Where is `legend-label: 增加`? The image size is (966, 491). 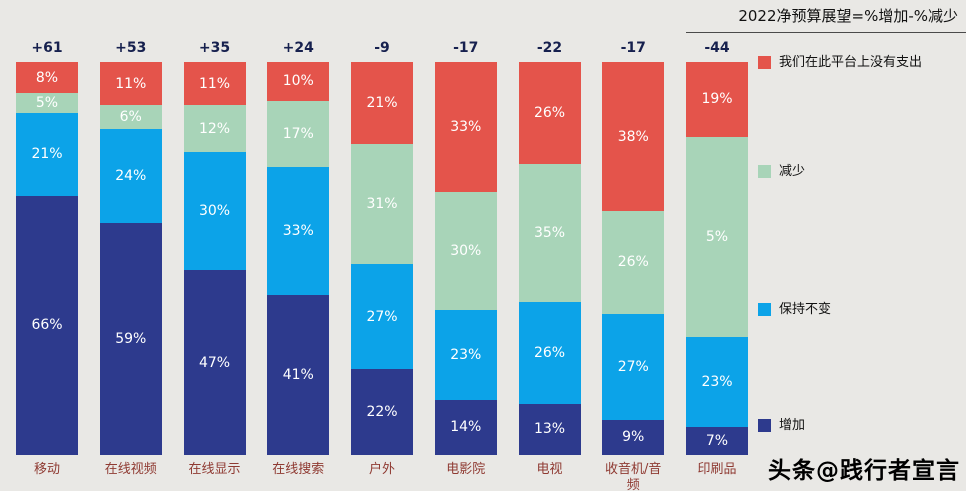
legend-label: 增加 is located at coordinates (792, 425).